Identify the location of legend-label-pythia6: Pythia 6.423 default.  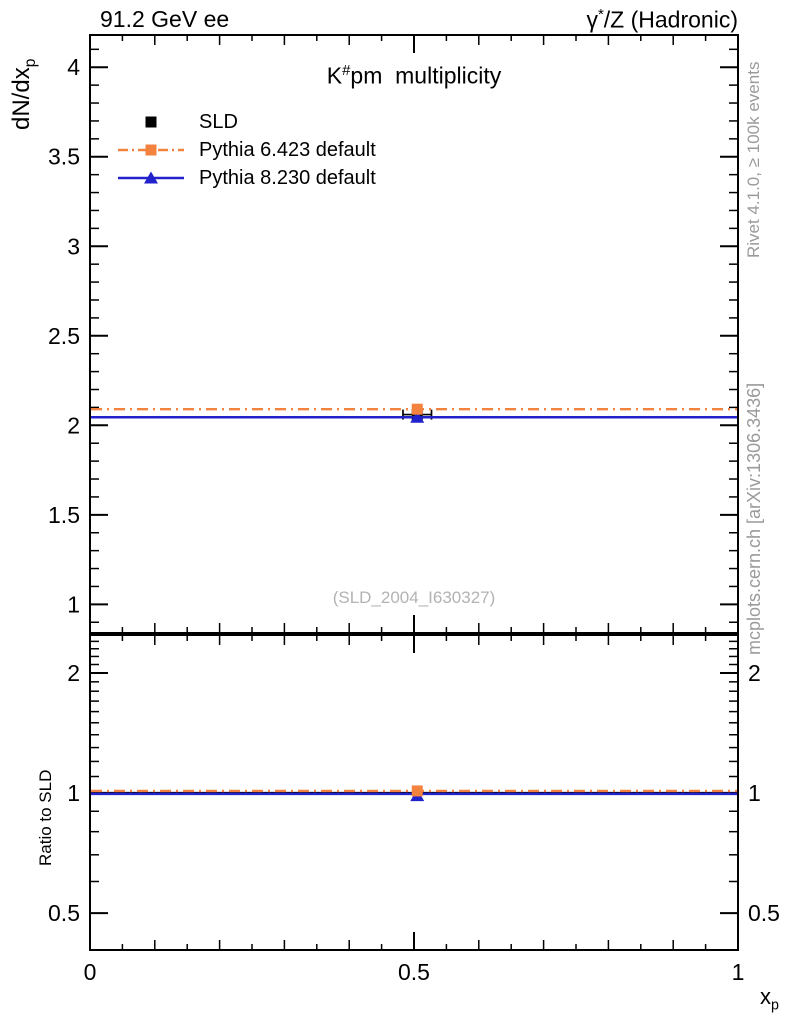
(287, 149).